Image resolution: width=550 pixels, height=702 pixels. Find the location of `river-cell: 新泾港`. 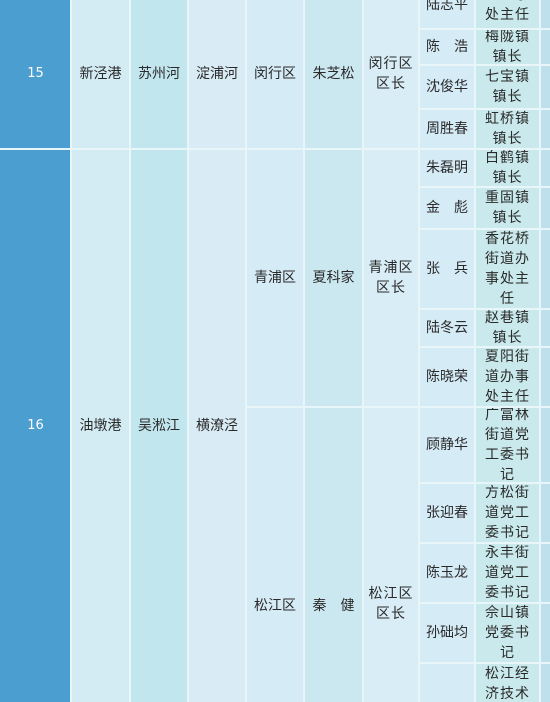

river-cell: 新泾港 is located at coordinates (100, 74).